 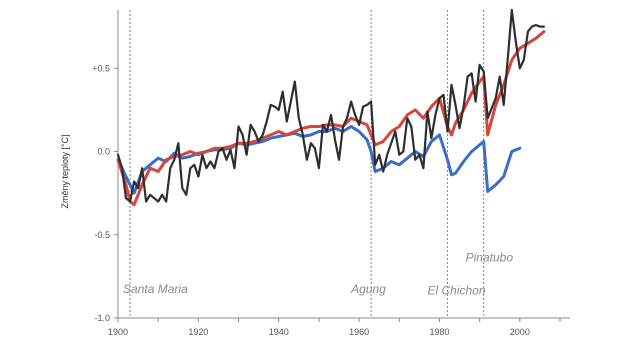 I want to click on x-tick-label: 1960, so click(x=359, y=332).